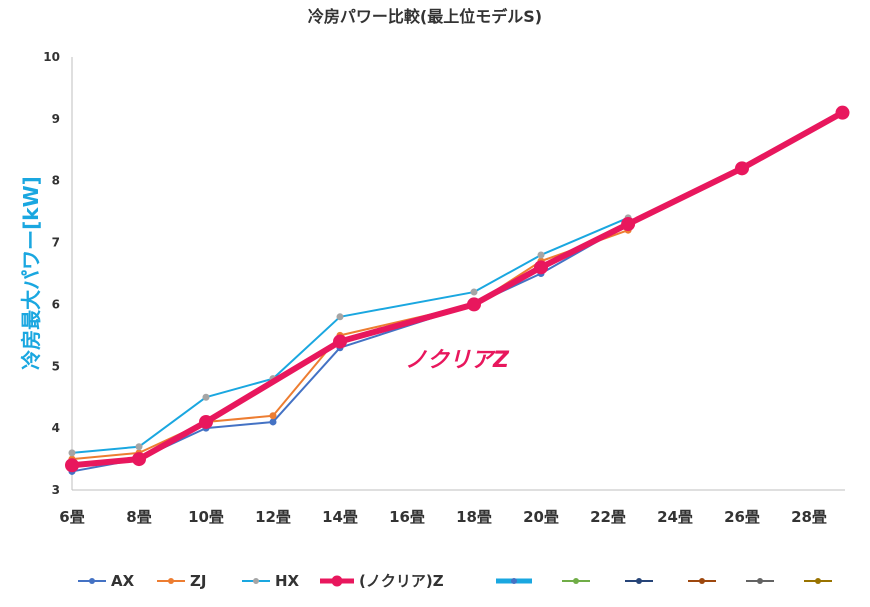  I want to click on x-tick-label: 16畳, so click(407, 517).